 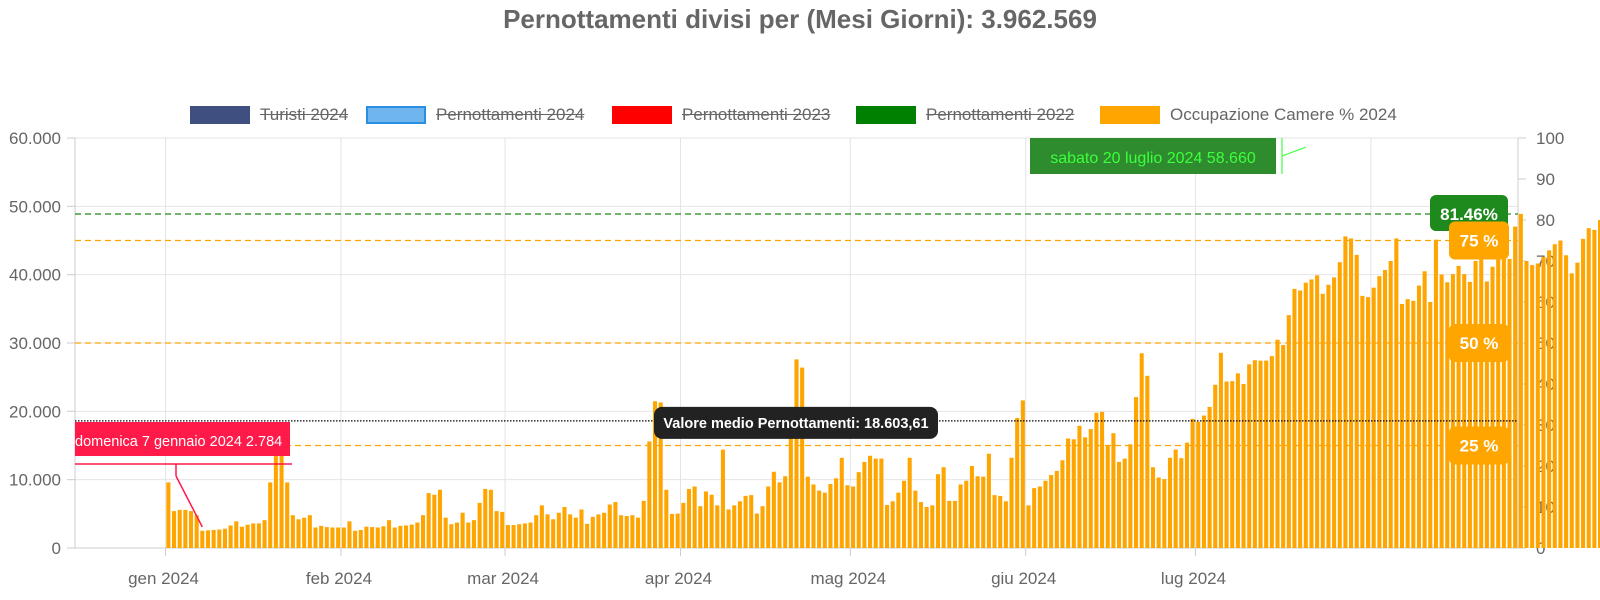 I want to click on average-badge, so click(x=796, y=422).